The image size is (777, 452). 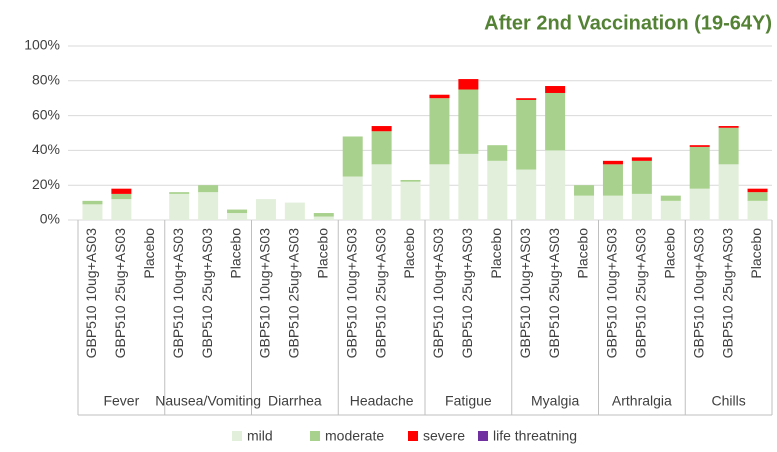 I want to click on y-tick-label: 0%, so click(x=50, y=219).